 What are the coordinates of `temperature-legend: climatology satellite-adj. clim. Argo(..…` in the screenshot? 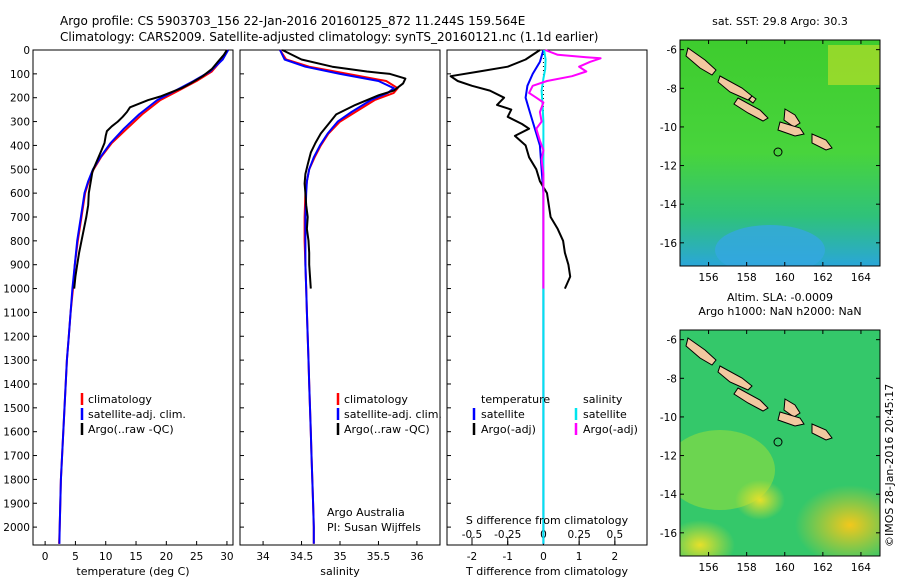 It's located at (133, 414).